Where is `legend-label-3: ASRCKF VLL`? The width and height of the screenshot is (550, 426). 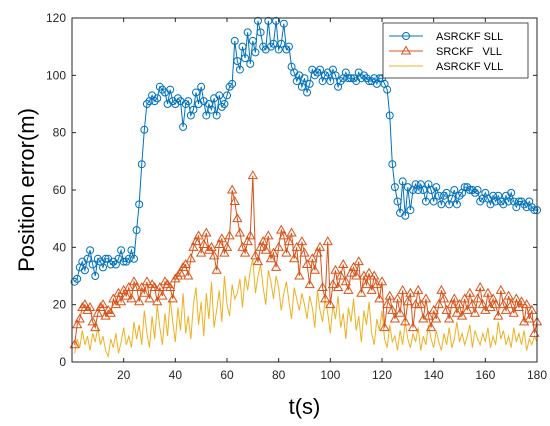 legend-label-3: ASRCKF VLL is located at coordinates (469, 67).